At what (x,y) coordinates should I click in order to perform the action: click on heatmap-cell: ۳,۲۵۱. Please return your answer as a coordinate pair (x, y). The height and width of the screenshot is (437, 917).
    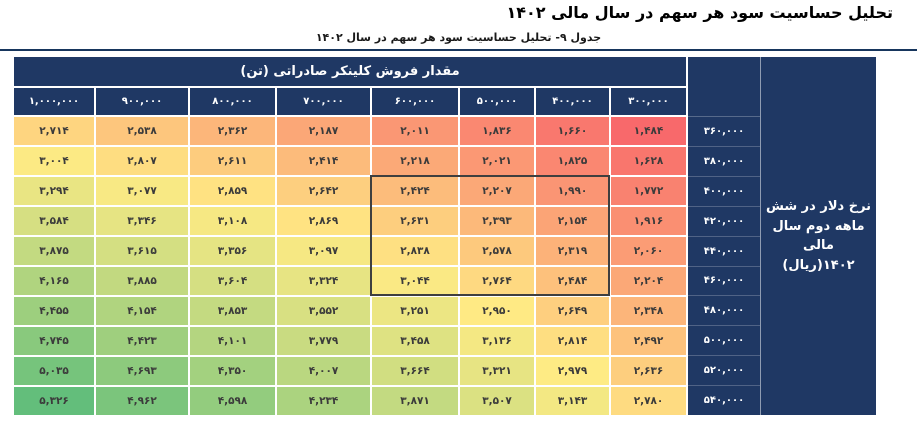
    Looking at the image, I should click on (415, 311).